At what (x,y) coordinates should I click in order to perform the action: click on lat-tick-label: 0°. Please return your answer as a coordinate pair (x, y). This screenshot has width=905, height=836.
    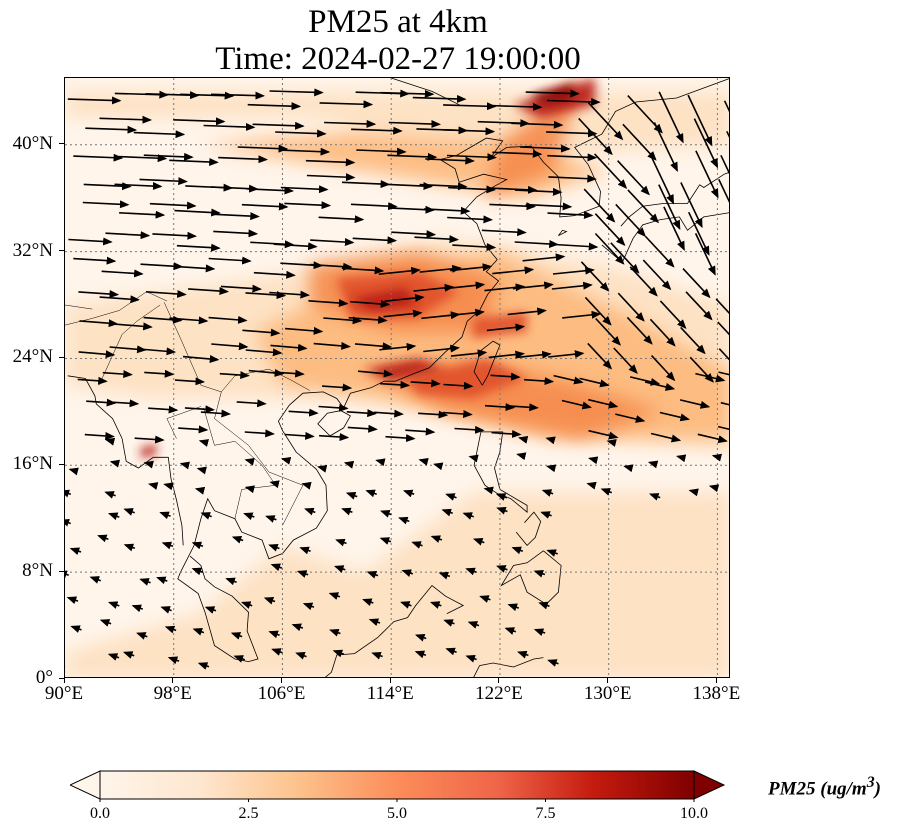
    Looking at the image, I should click on (44, 677).